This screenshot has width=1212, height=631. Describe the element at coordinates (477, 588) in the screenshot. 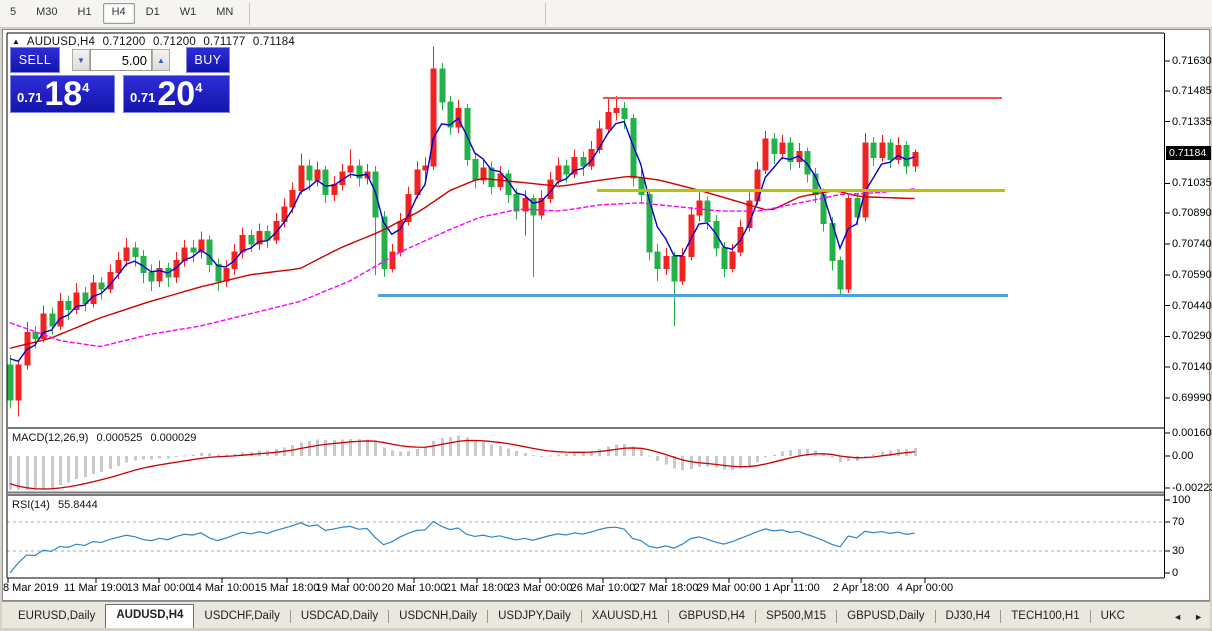

I see `date-tick-label: 21 Mar 18:00` at that location.